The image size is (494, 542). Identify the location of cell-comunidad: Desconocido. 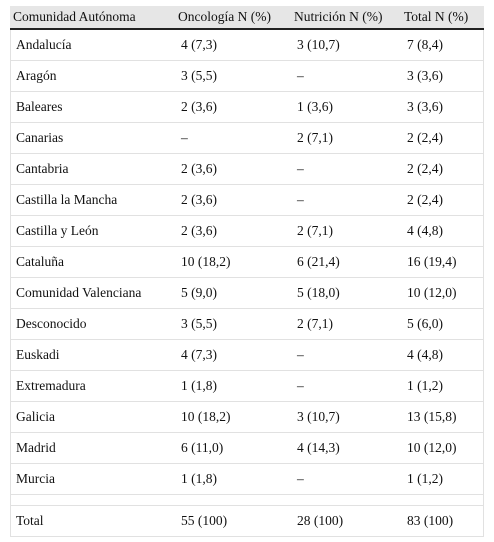
(92, 324).